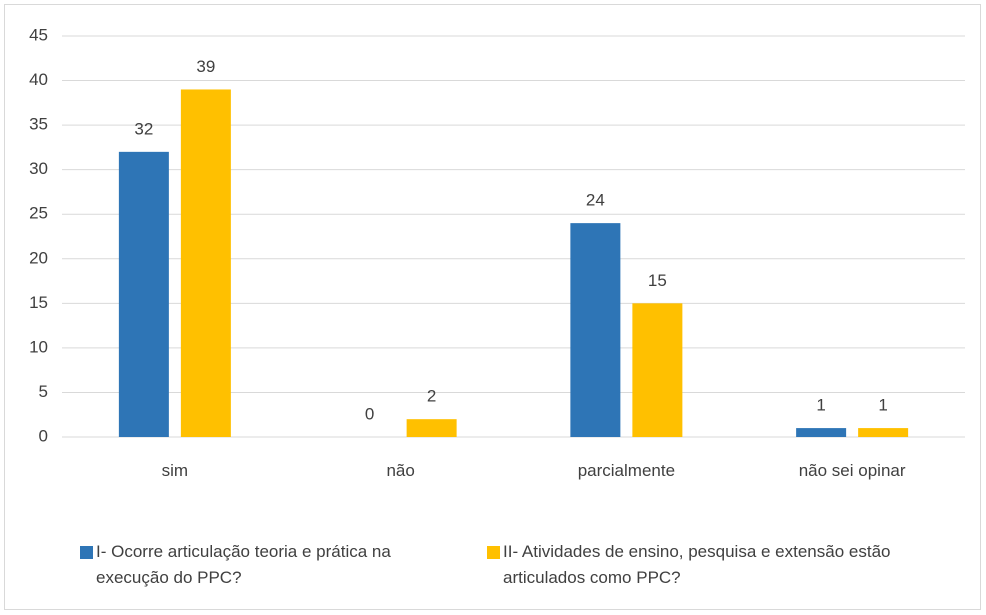  I want to click on x-tick-label: sim, so click(175, 470).